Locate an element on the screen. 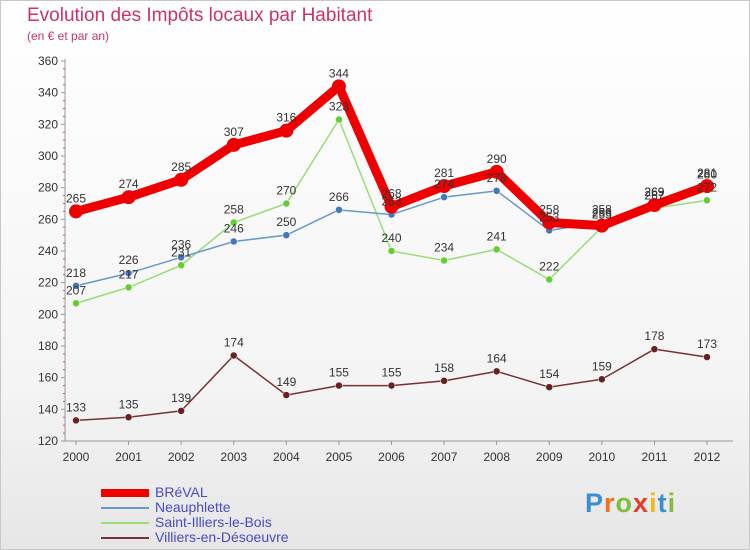 The width and height of the screenshot is (750, 550). data-label-breval: 285 is located at coordinates (181, 167).